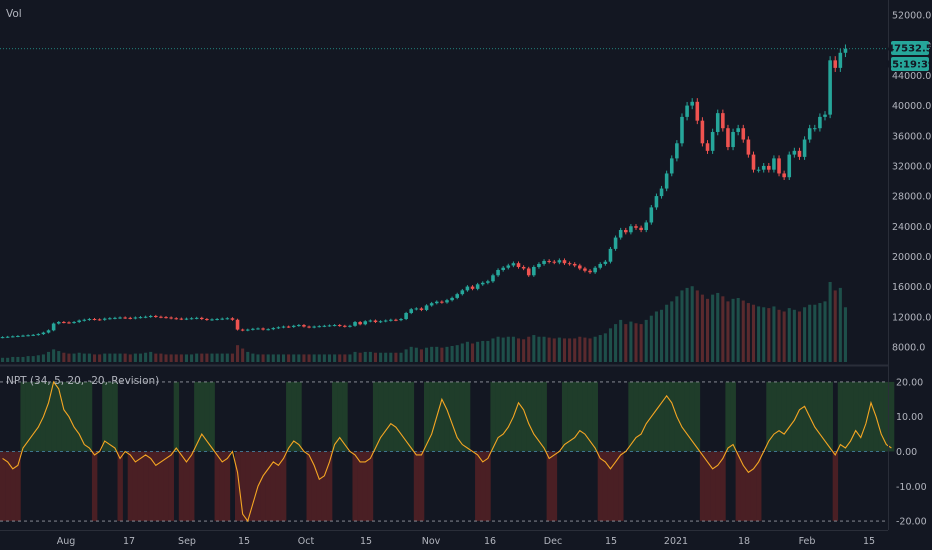  Describe the element at coordinates (911, 166) in the screenshot. I see `price-tick-label: 32000.0` at that location.